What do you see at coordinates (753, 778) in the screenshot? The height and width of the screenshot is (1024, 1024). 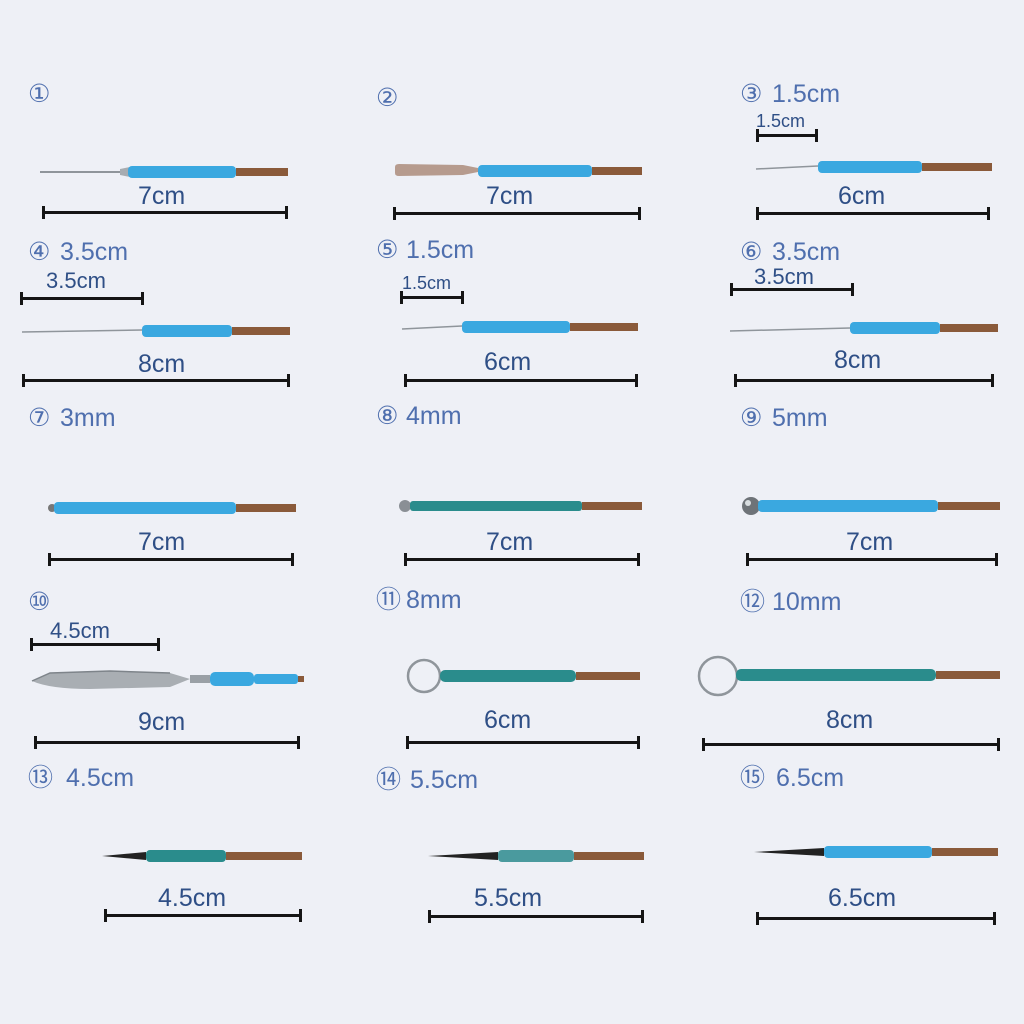 I see `item-number: ⑮` at bounding box center [753, 778].